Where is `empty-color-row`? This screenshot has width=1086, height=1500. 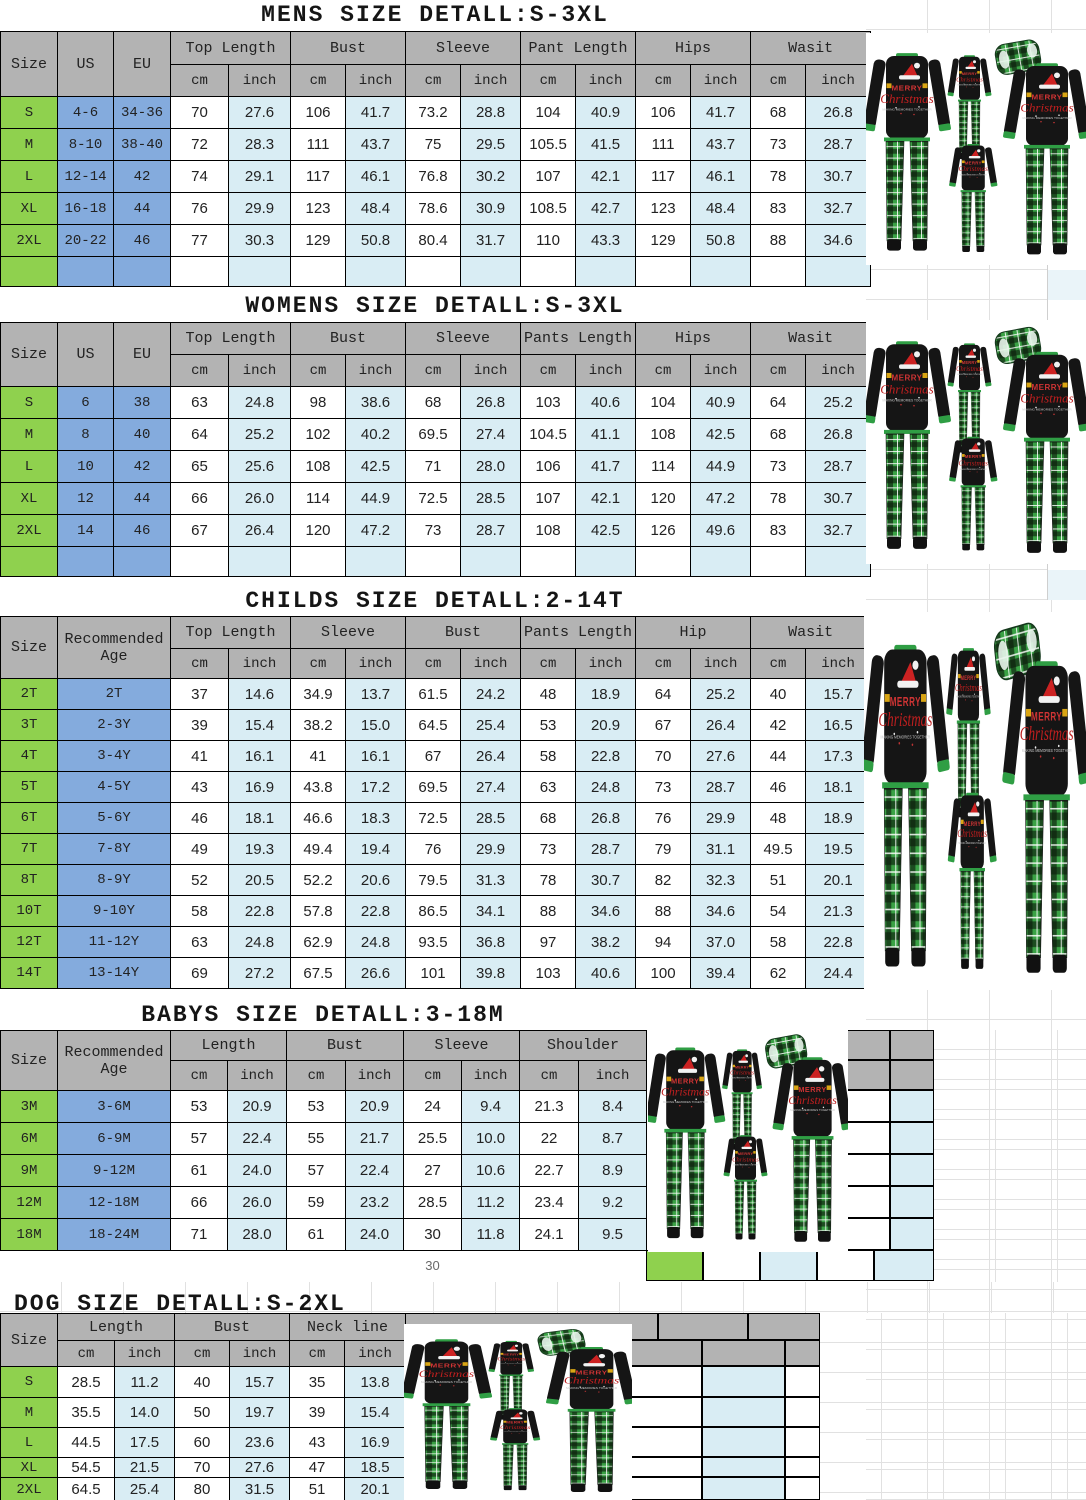
empty-color-row is located at coordinates (436, 561).